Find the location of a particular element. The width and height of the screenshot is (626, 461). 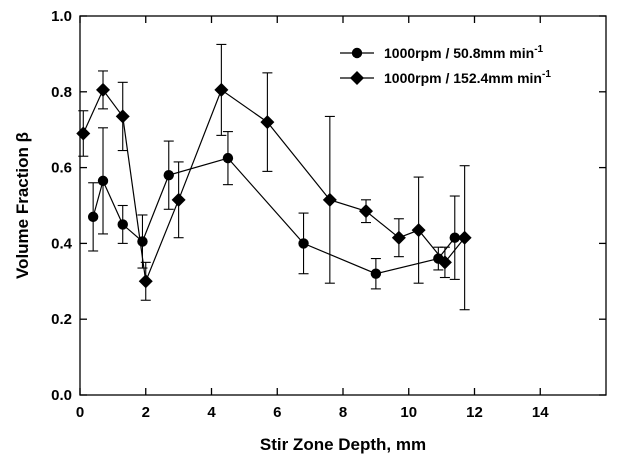

y-tick-label: 0.6 is located at coordinates (61, 168).